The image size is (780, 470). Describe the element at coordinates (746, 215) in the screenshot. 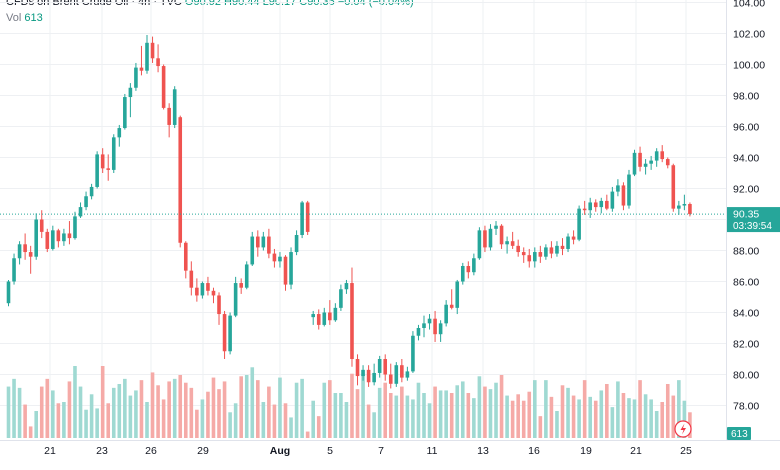

I see `price-tag-value: 90.35` at that location.